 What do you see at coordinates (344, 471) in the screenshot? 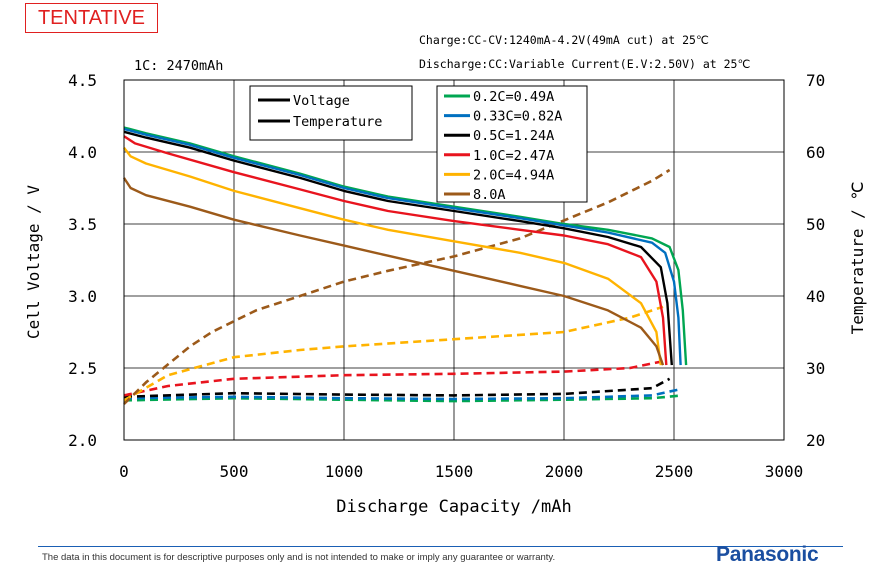
I see `x-tick-label: 1000` at bounding box center [344, 471].